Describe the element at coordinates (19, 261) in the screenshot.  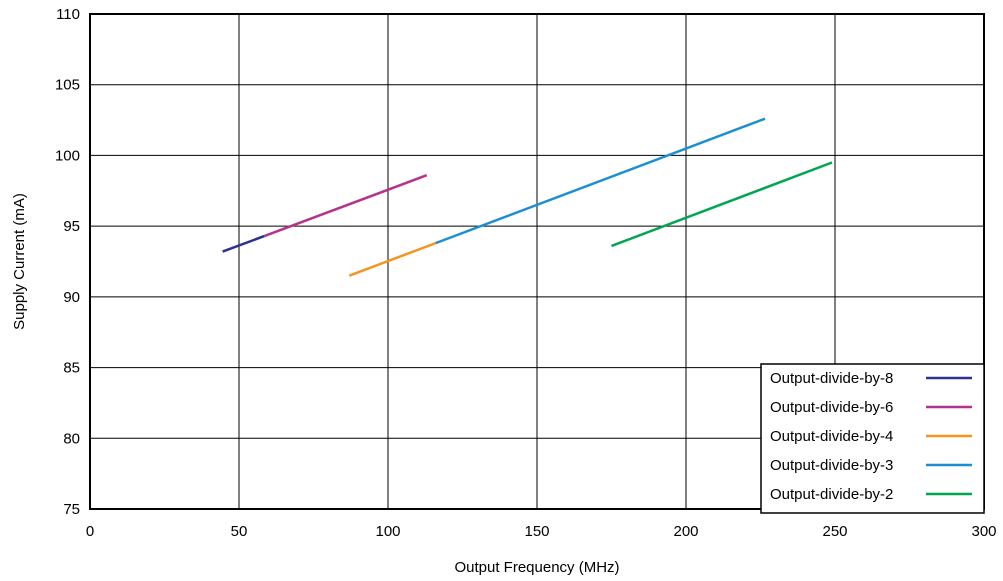
I see `y-axis-title: Supply Current (mA)` at that location.